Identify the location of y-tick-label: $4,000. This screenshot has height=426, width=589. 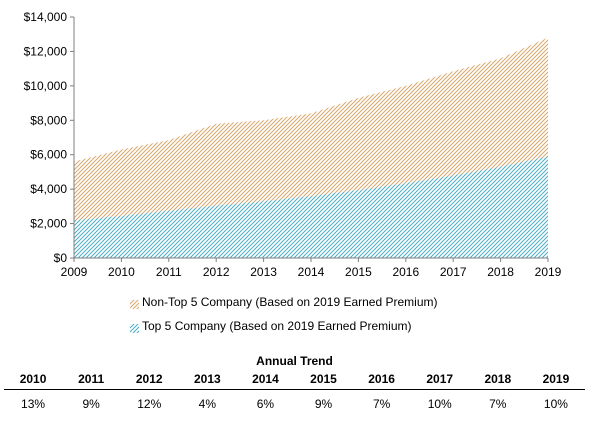
(48, 189).